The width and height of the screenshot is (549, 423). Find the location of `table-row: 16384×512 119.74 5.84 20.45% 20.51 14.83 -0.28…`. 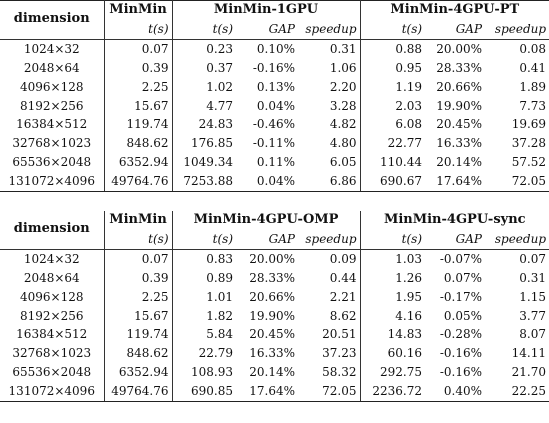

table-row: 16384×512 119.74 5.84 20.45% 20.51 14.83 -0.28… is located at coordinates (274, 334).